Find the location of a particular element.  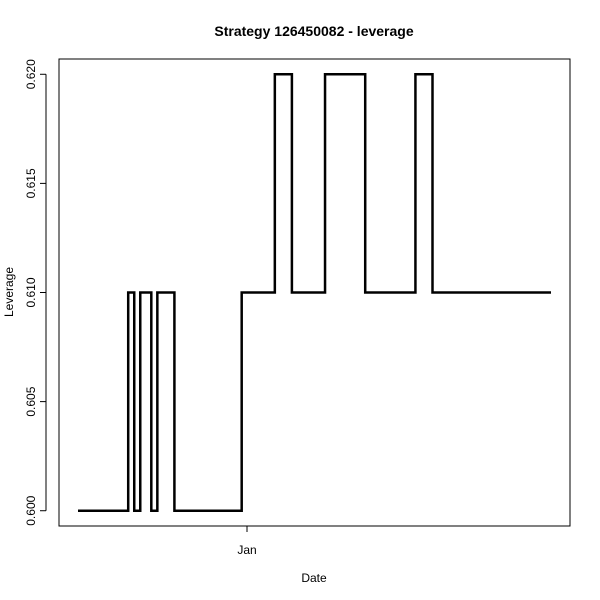

y-tick-label: 0.610 is located at coordinates (31, 292).